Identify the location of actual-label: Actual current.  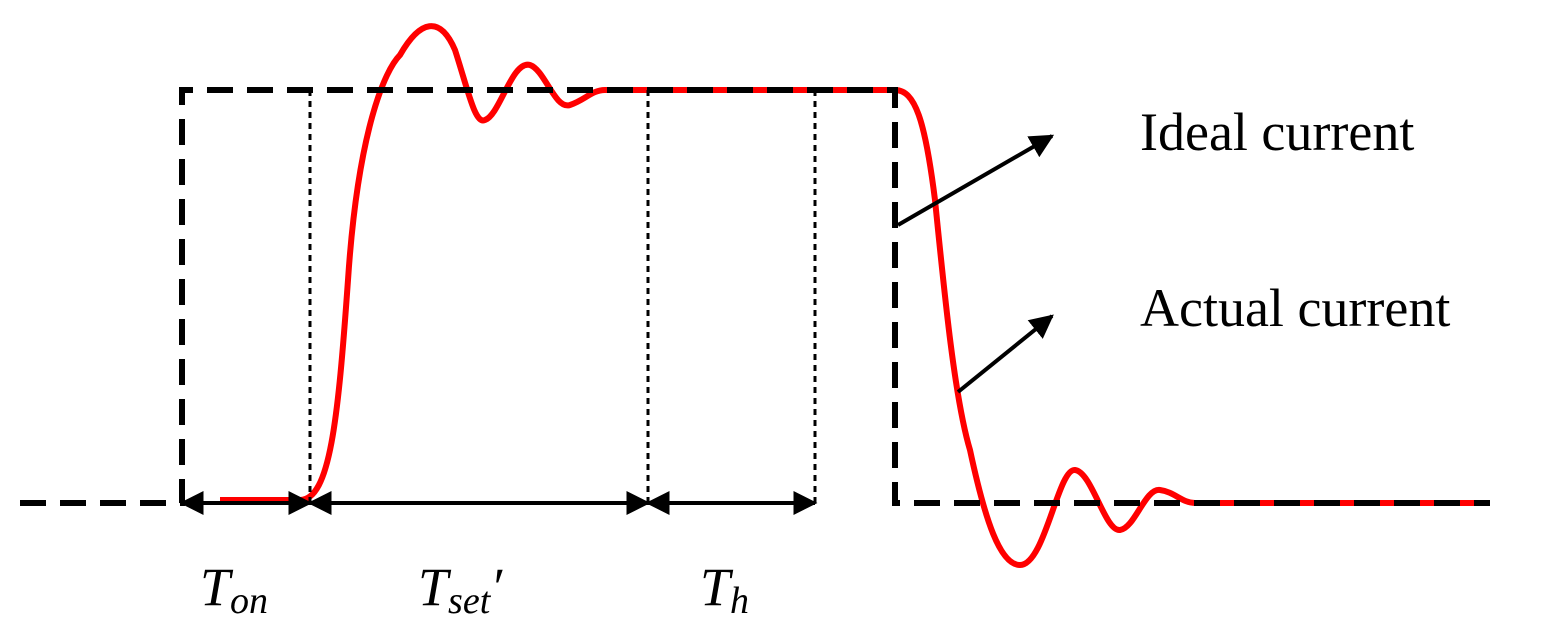
(1295, 308).